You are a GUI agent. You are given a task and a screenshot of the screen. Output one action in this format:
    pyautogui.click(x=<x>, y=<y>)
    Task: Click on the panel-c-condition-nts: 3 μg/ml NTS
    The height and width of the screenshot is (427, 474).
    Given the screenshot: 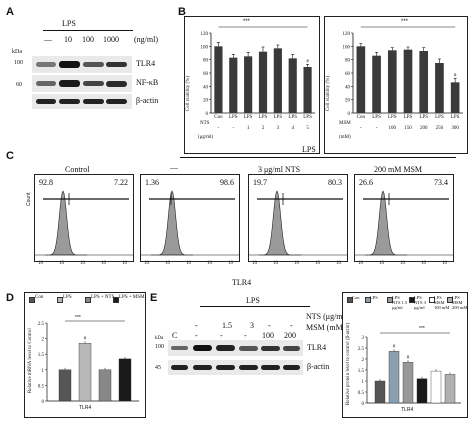 What is the action you would take?
    pyautogui.click(x=279, y=169)
    